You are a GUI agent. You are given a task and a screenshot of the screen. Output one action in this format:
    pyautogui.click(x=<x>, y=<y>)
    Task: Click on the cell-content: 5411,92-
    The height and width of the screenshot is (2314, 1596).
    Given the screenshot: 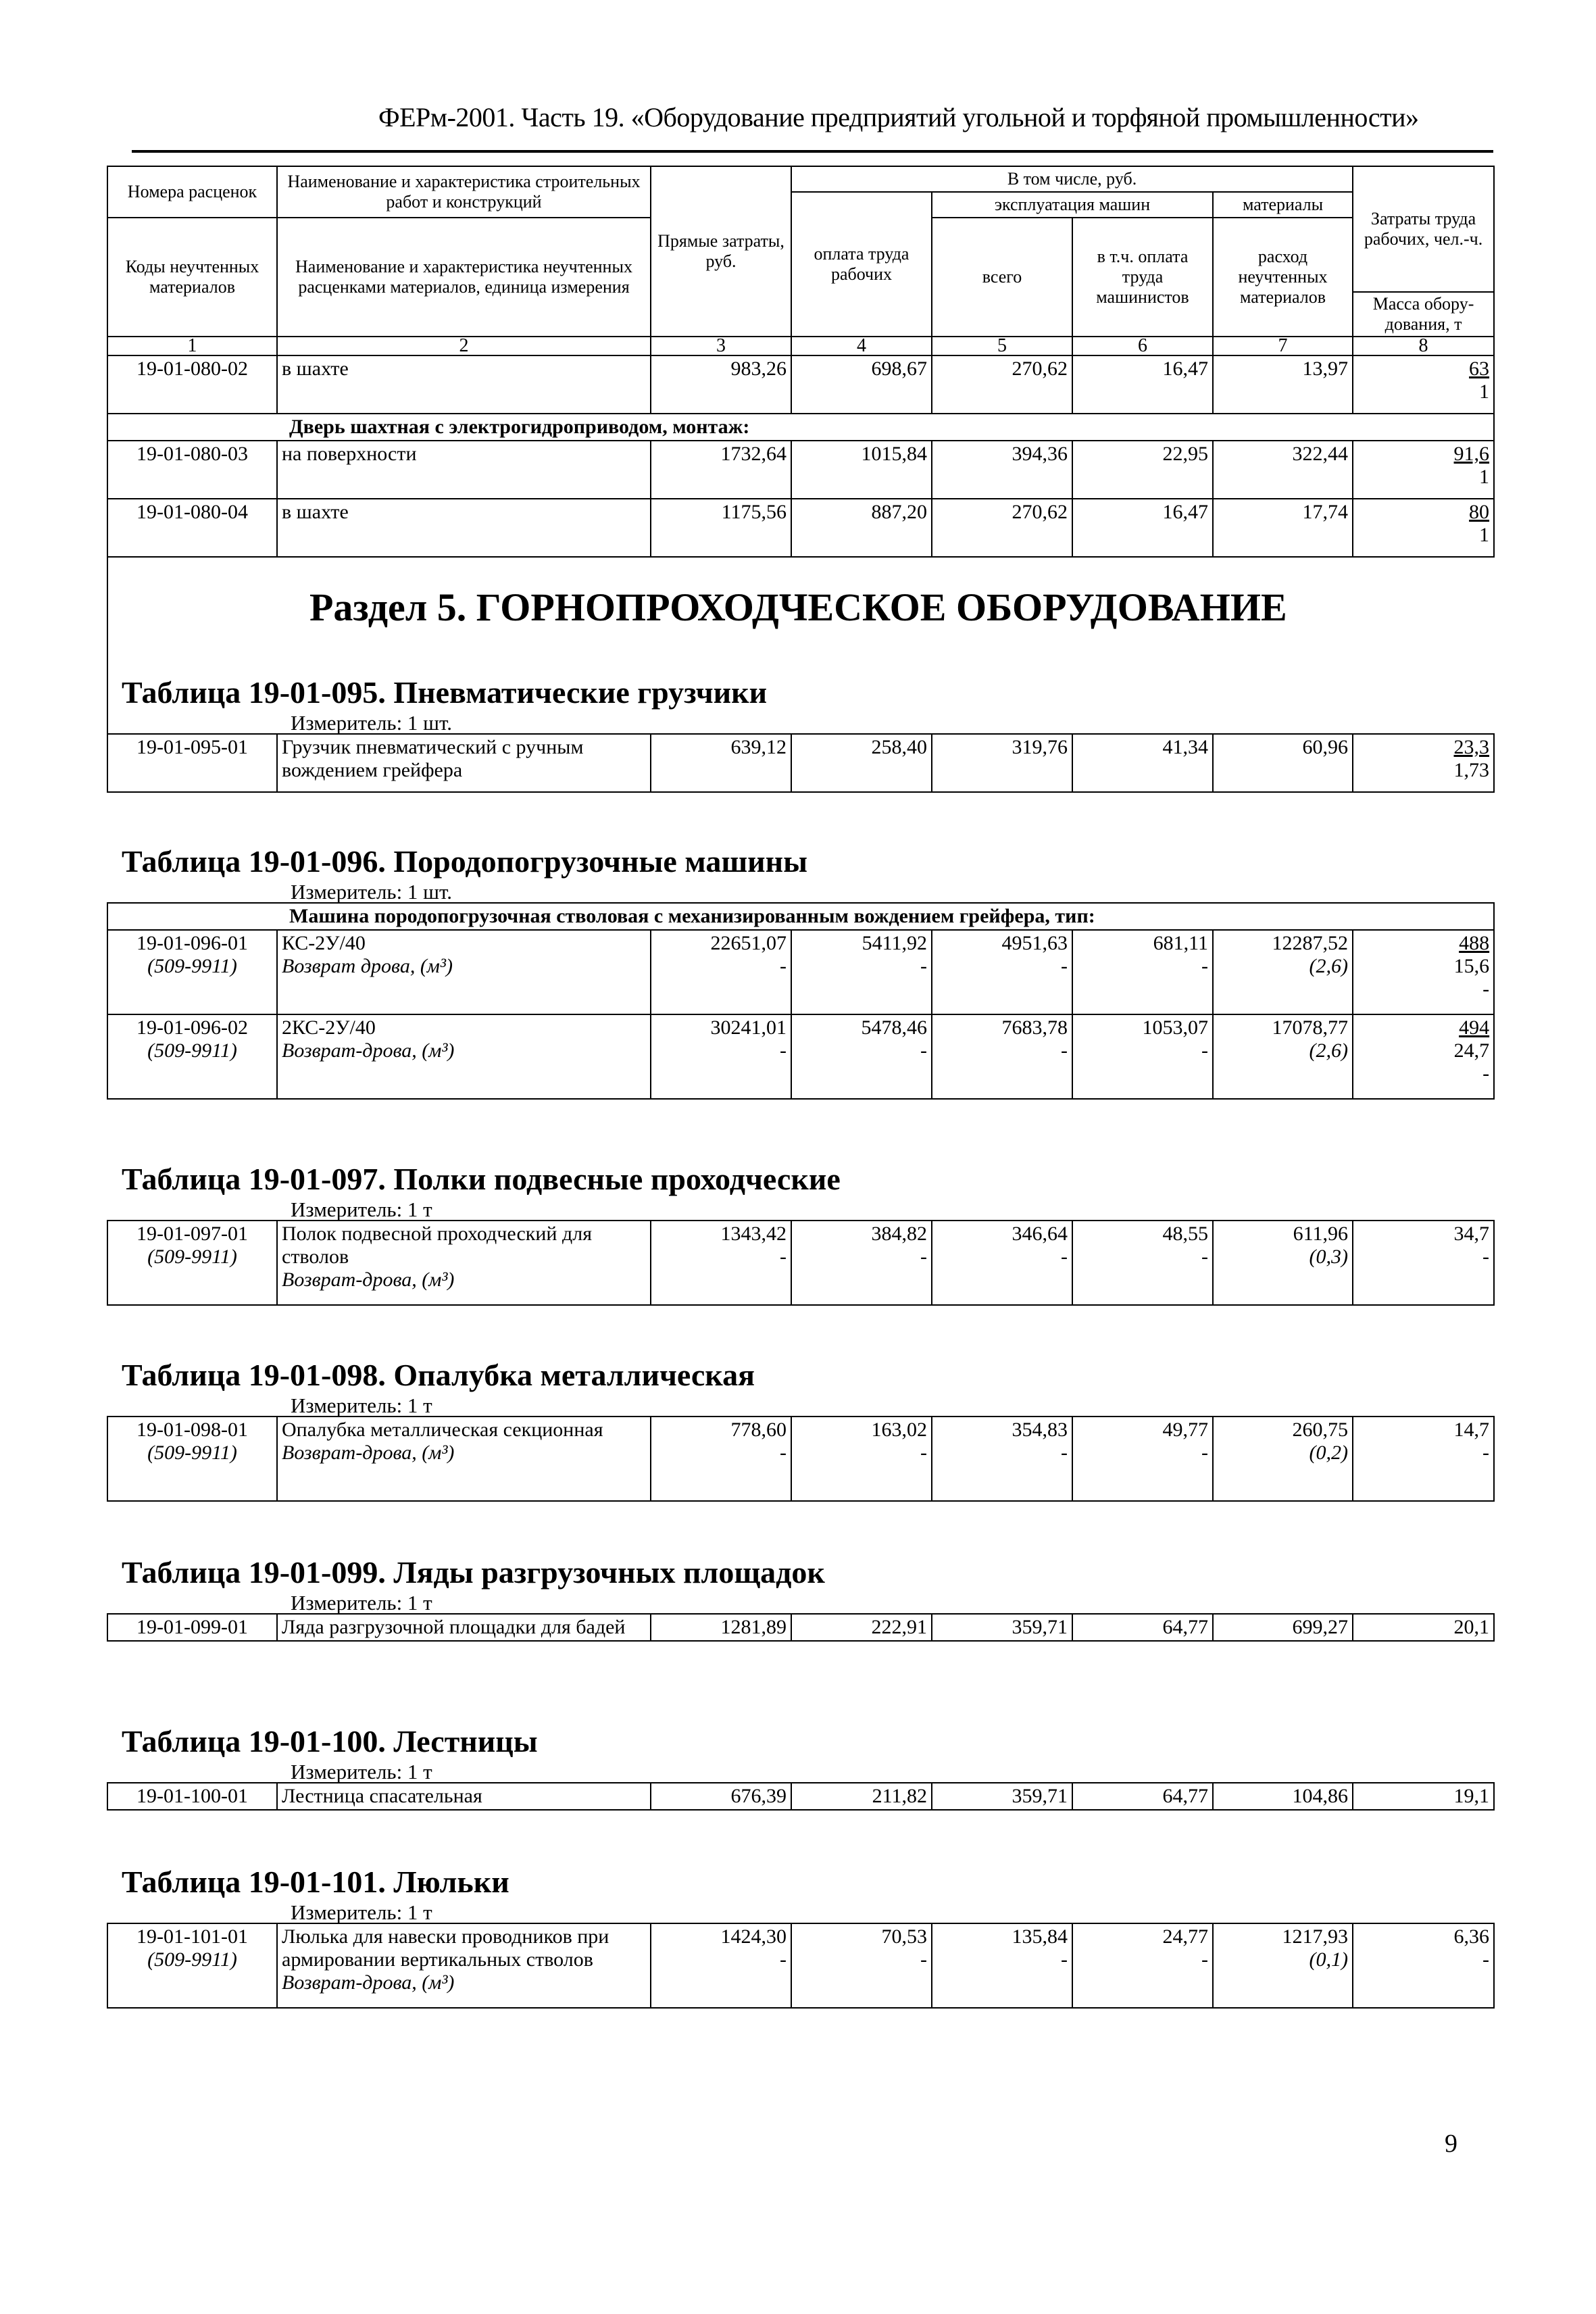 What is the action you would take?
    pyautogui.click(x=862, y=955)
    